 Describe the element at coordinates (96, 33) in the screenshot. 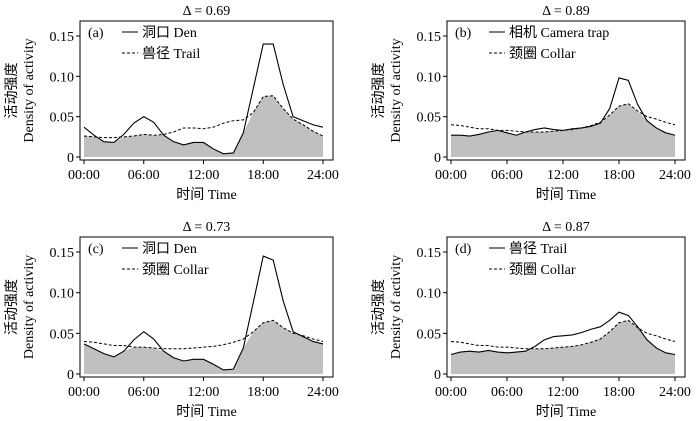

I see `panel-label: (a)` at that location.